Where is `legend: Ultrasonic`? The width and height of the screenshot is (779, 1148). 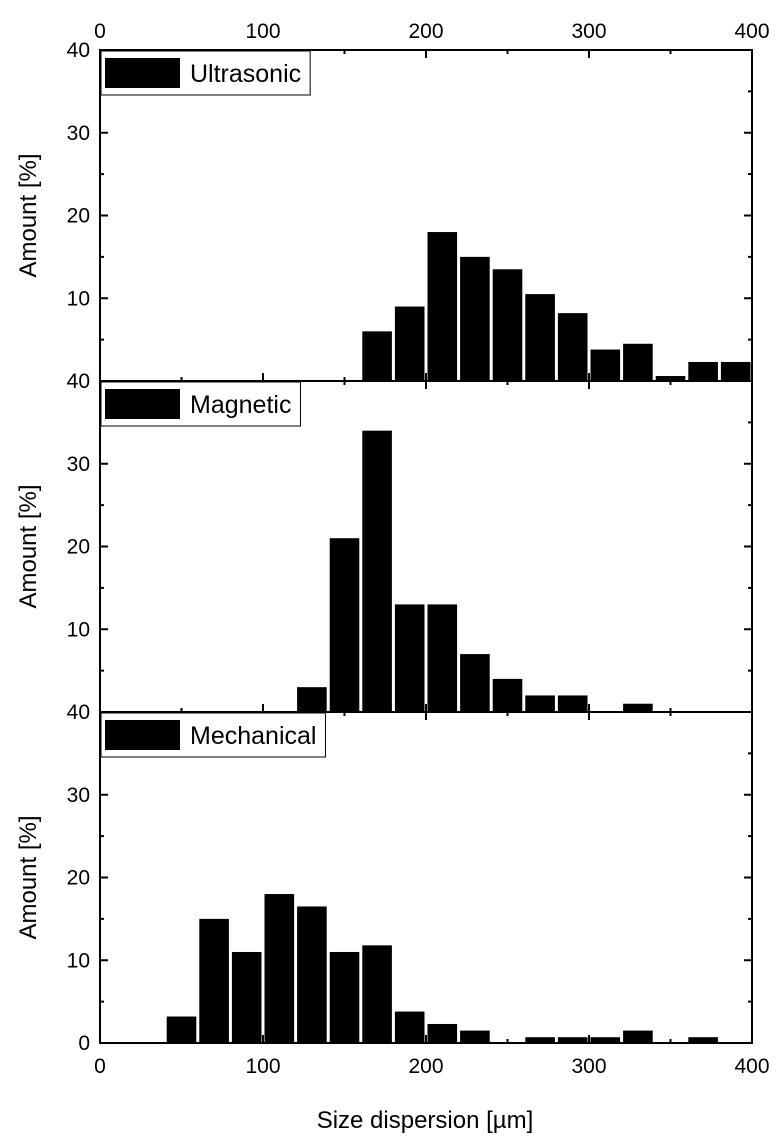 legend: Ultrasonic is located at coordinates (205, 73).